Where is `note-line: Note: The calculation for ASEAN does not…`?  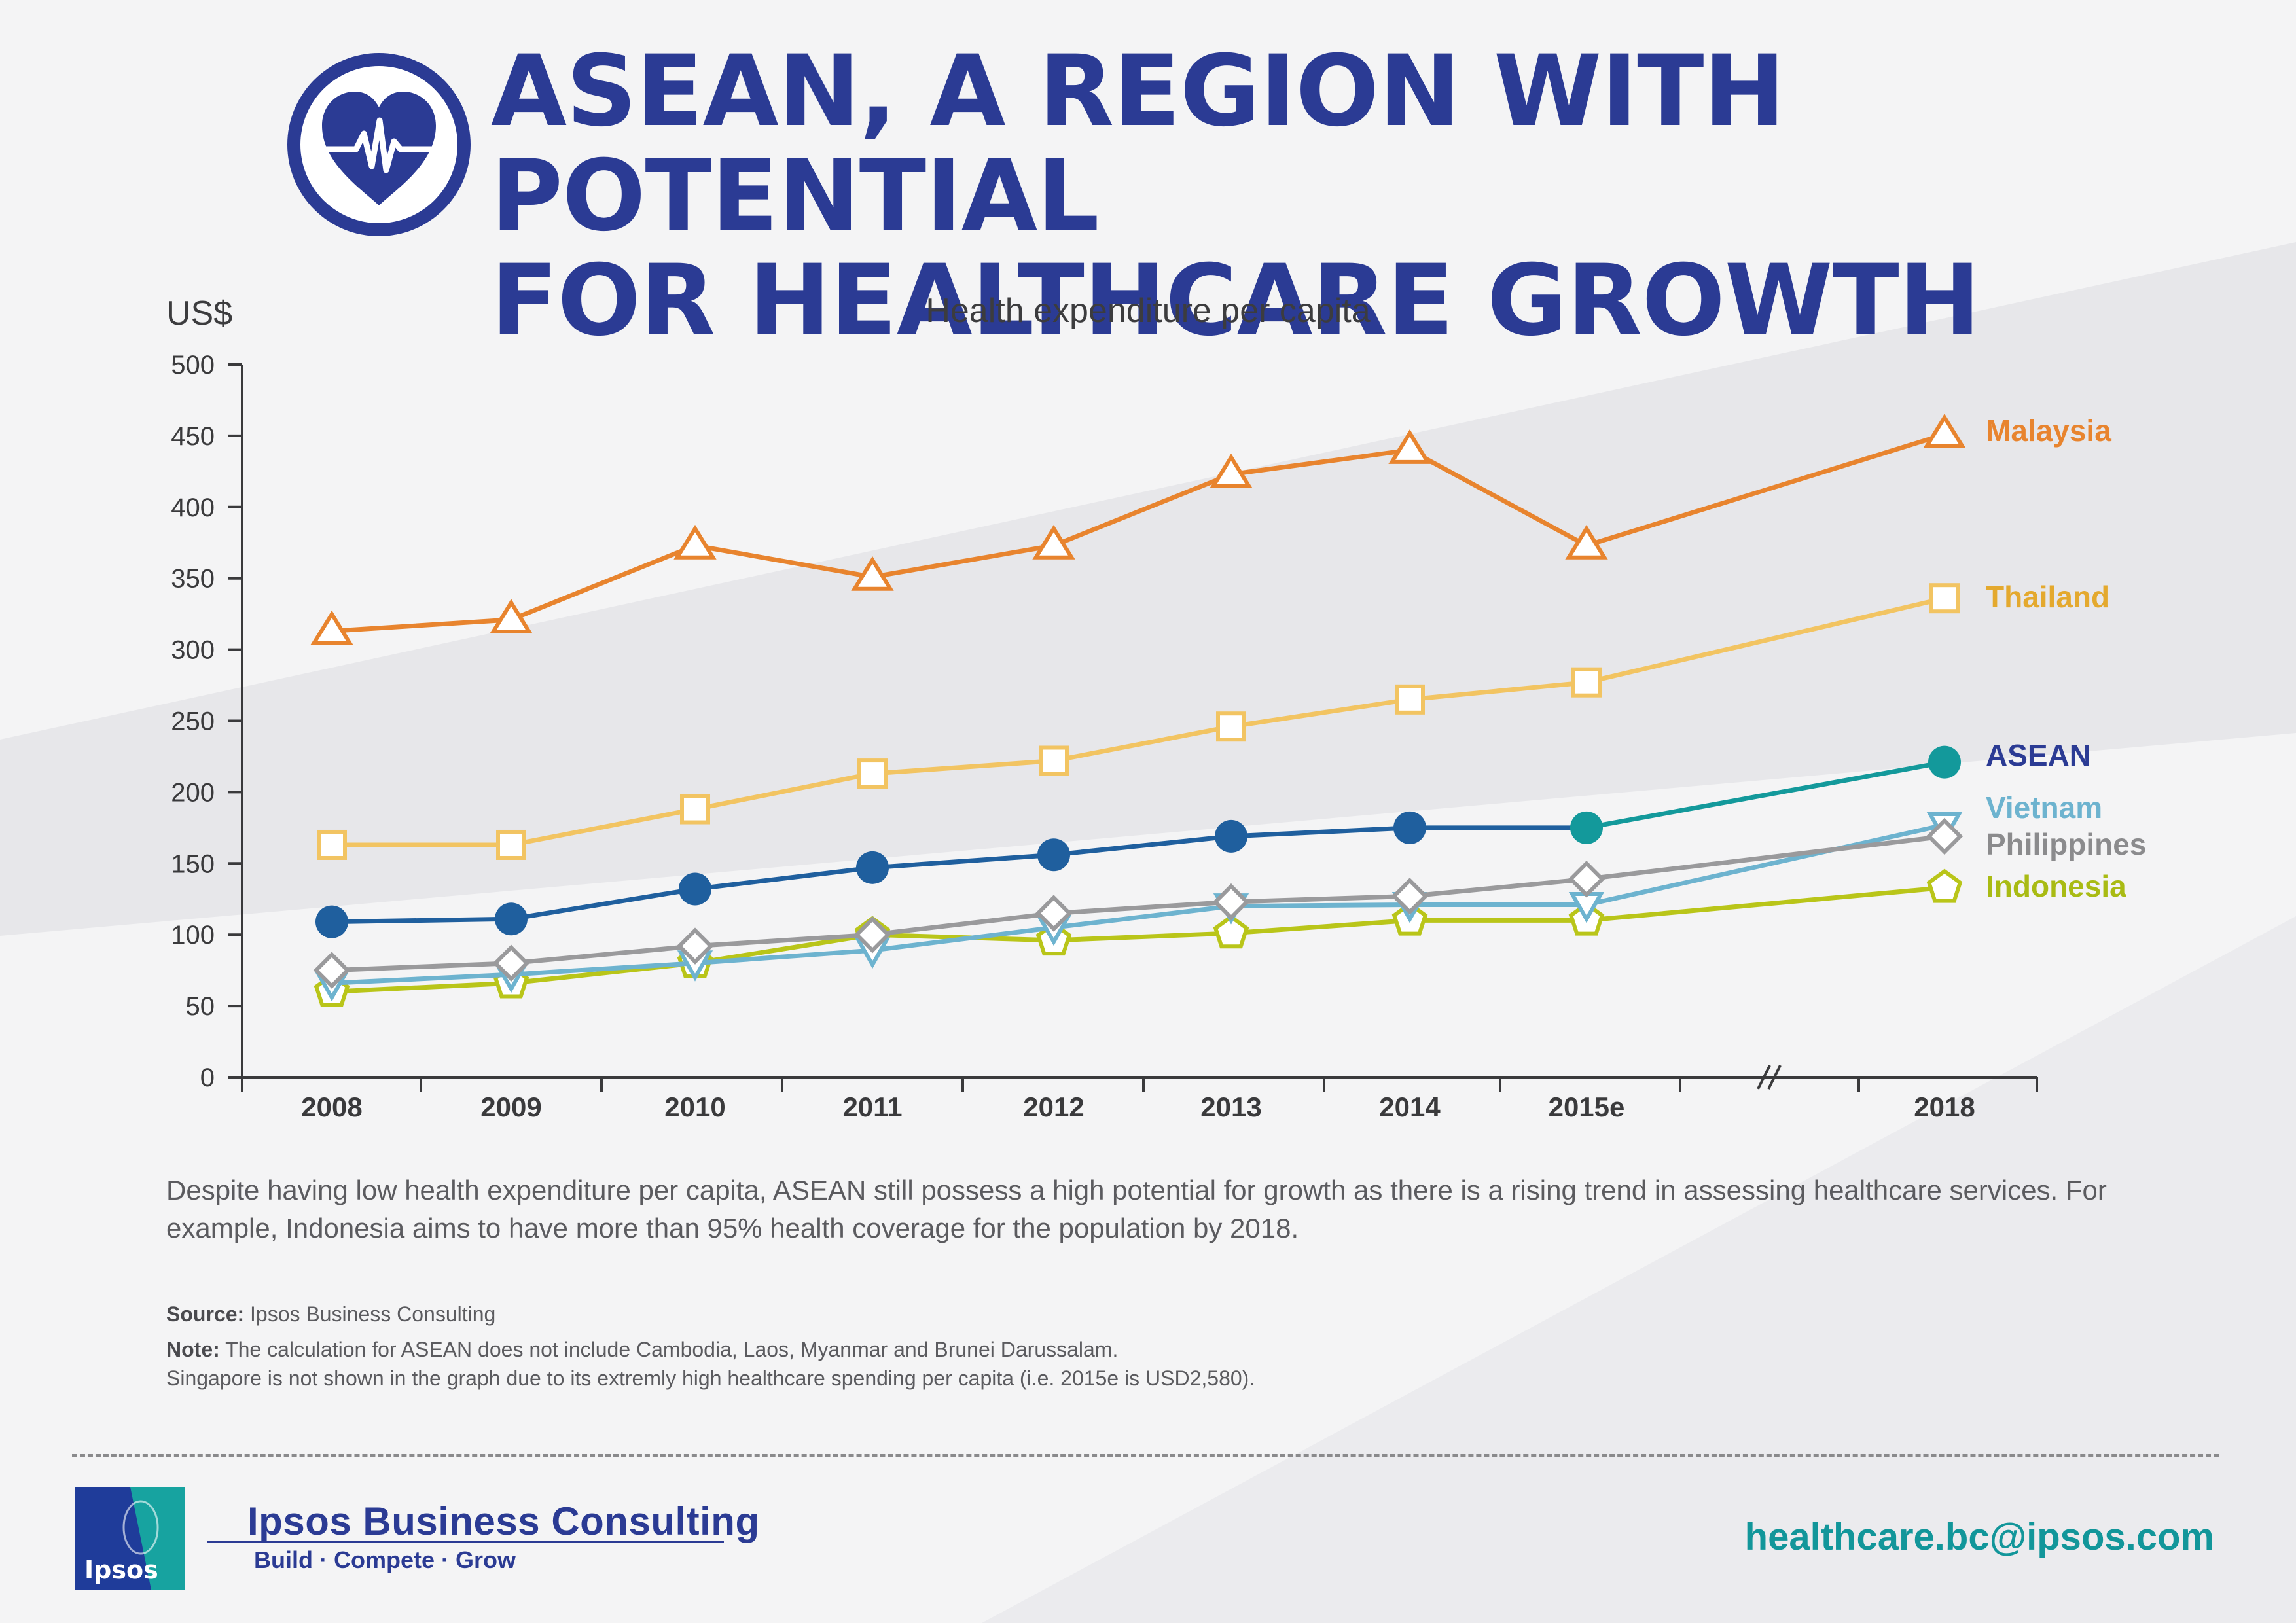 note-line: Note: The calculation for ASEAN does not… is located at coordinates (1180, 1350).